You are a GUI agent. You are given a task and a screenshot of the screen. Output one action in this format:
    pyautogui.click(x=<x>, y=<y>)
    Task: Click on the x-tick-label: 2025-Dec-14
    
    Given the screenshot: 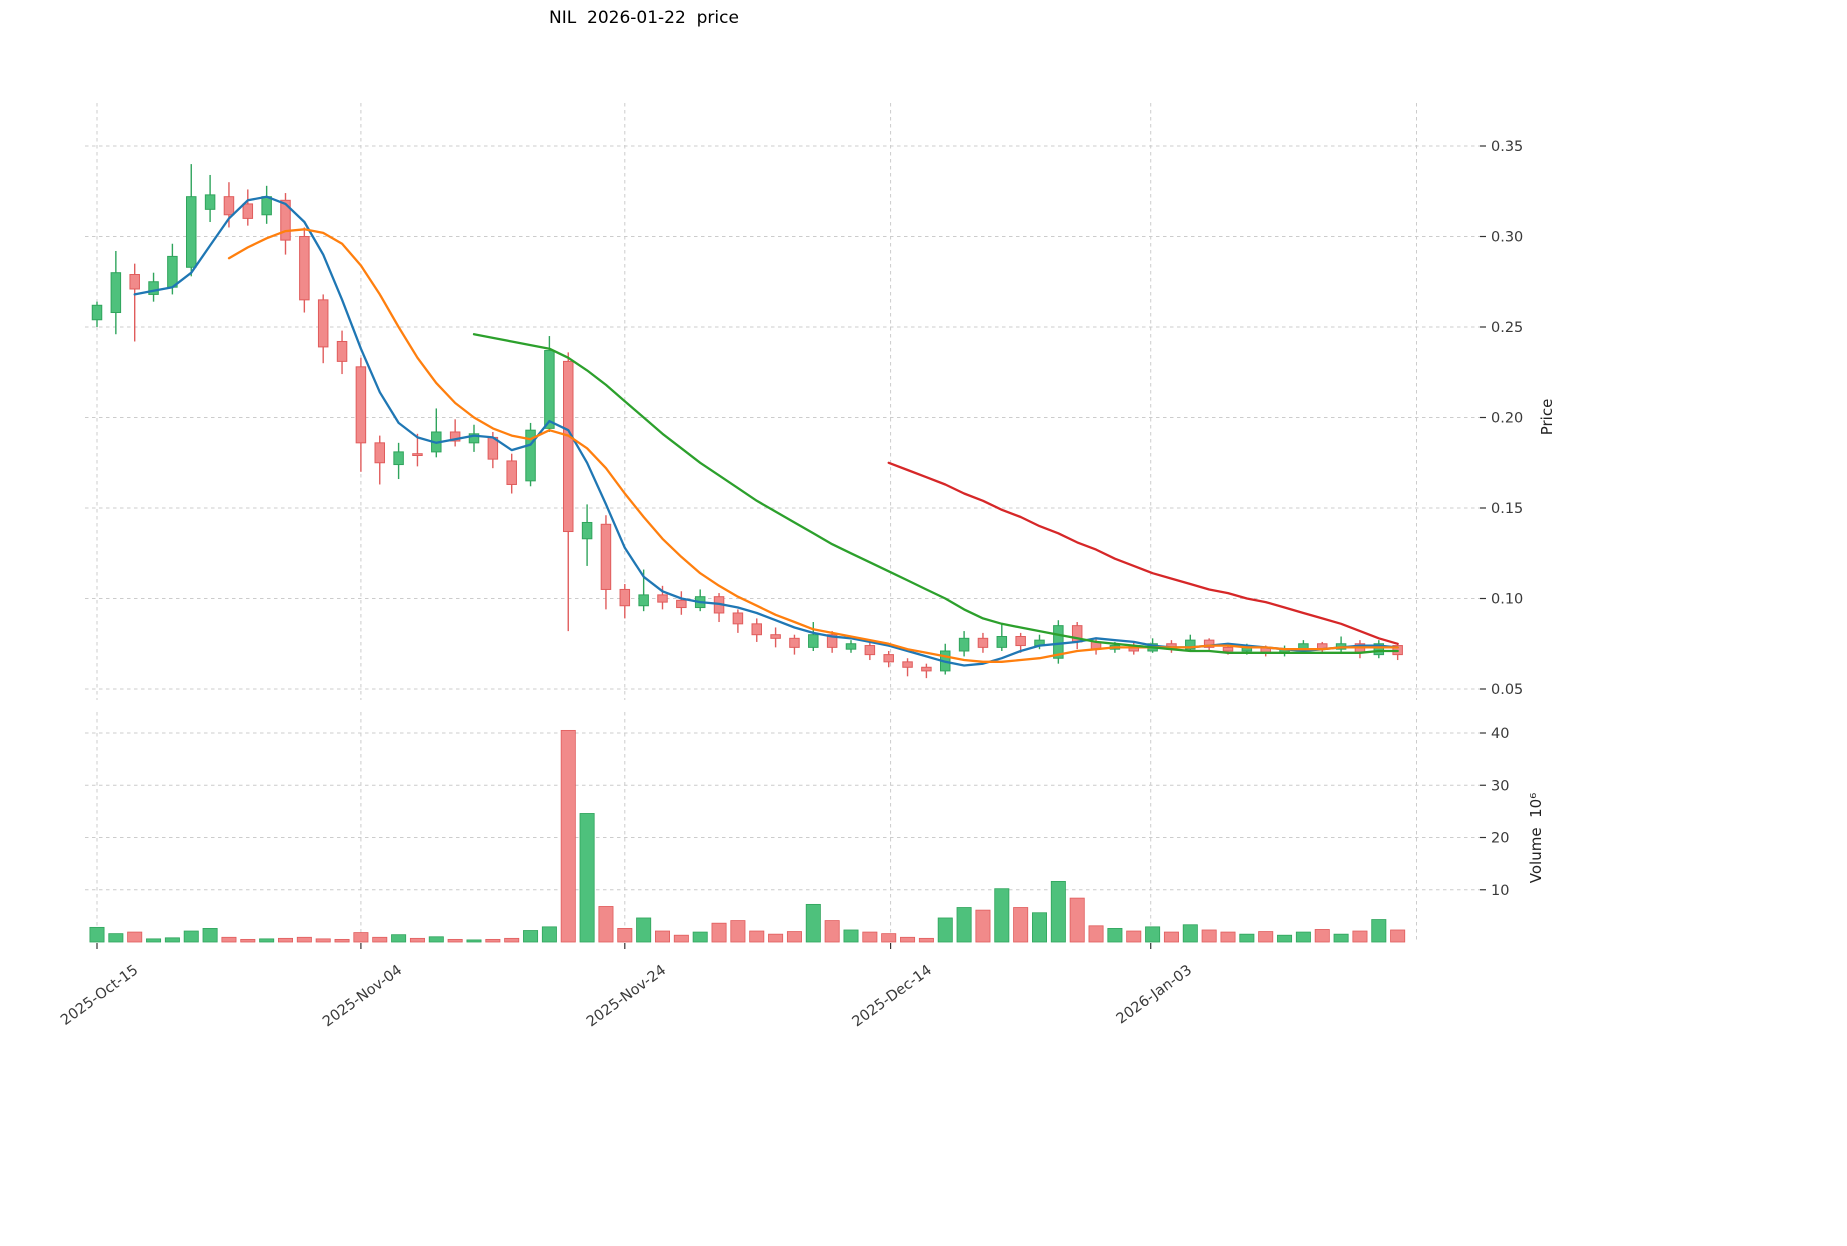 What is the action you would take?
    pyautogui.click(x=892, y=996)
    